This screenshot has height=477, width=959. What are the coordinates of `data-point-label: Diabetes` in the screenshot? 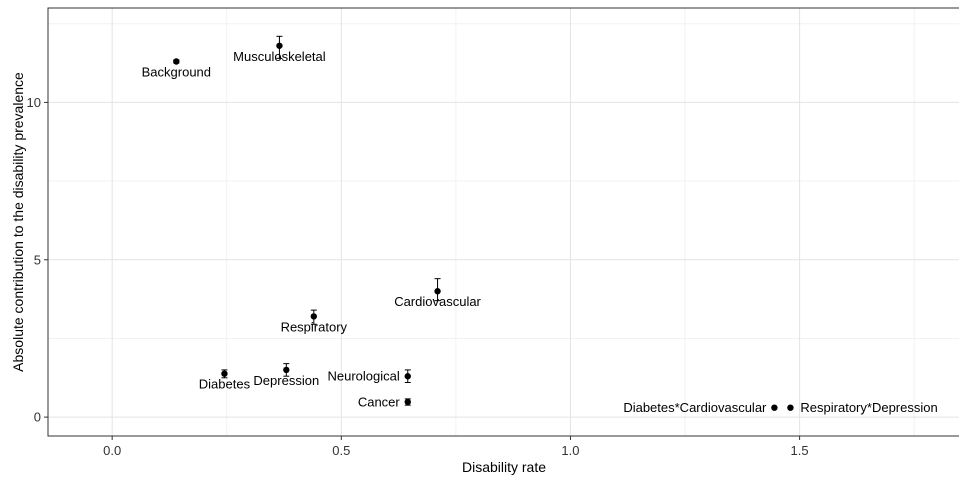 It's located at (225, 384).